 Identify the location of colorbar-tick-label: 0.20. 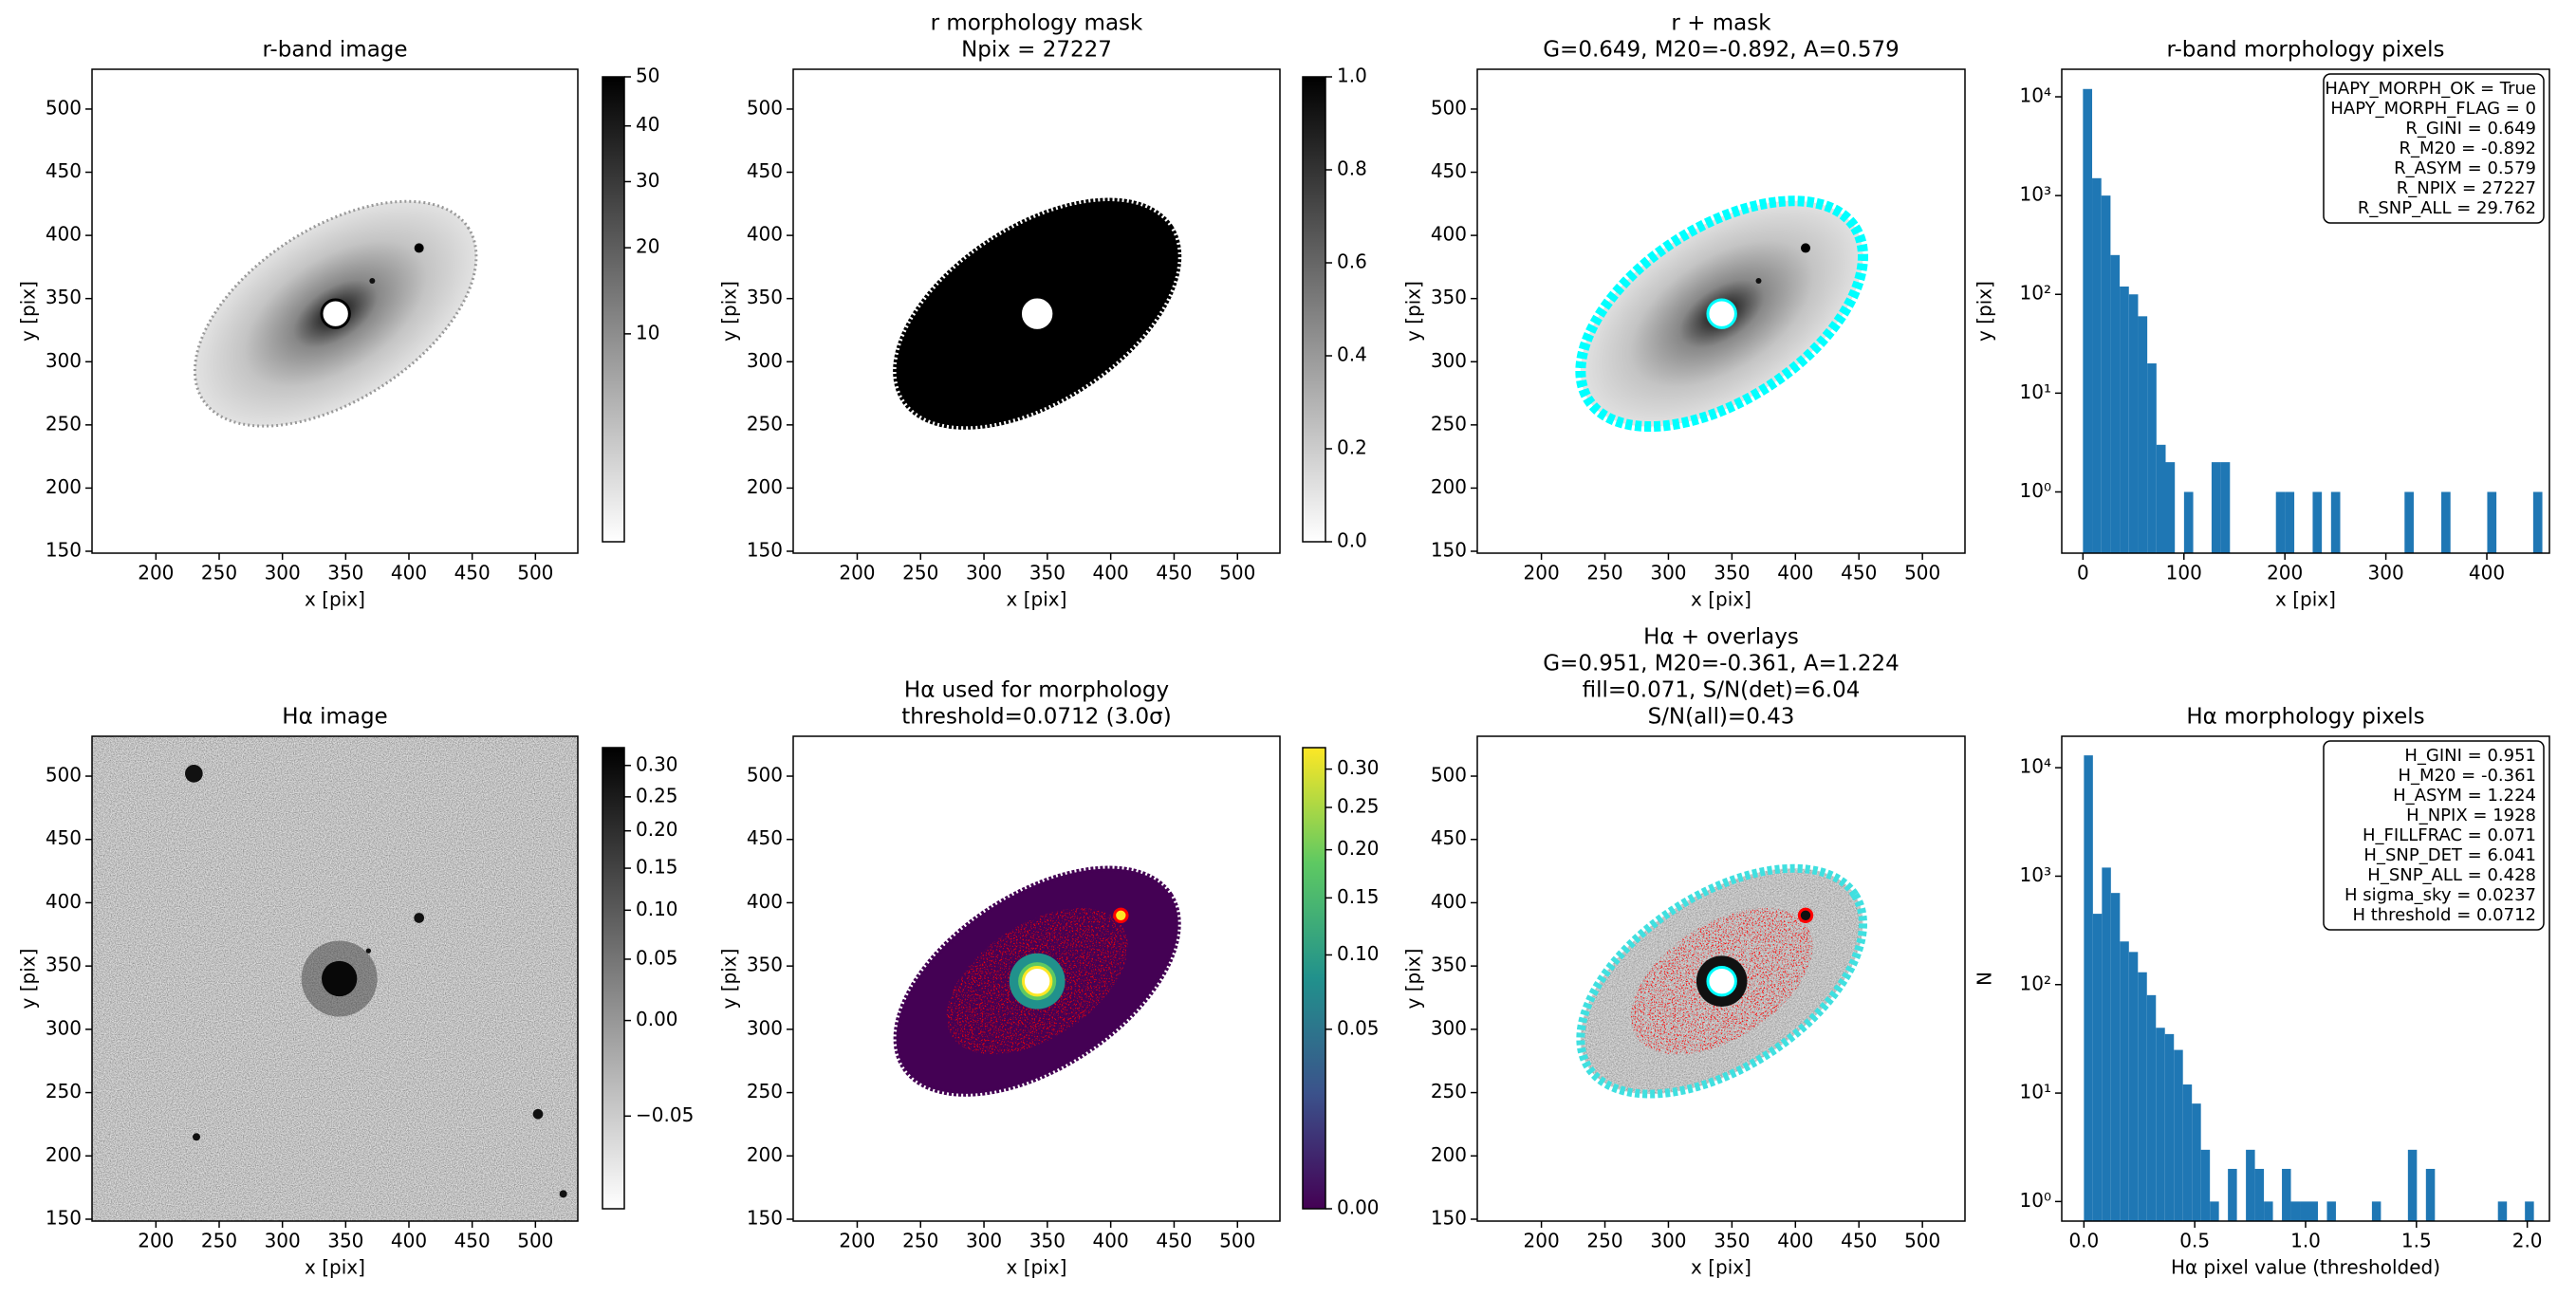
(1358, 848).